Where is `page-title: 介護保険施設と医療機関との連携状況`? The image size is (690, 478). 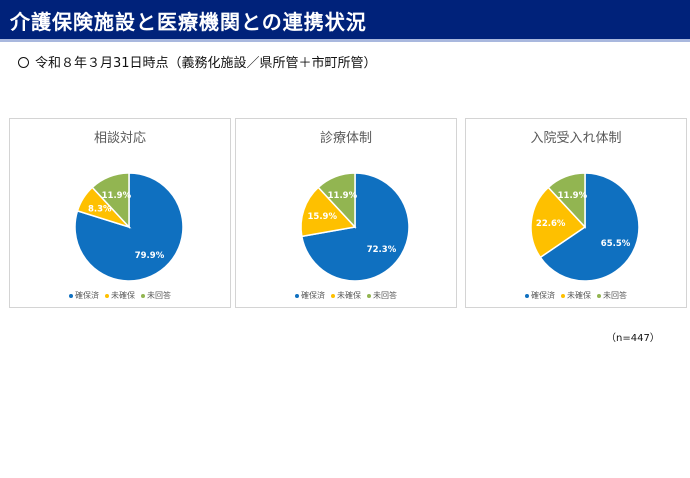
page-title: 介護保険施設と医療機関との連携状況 is located at coordinates (188, 22).